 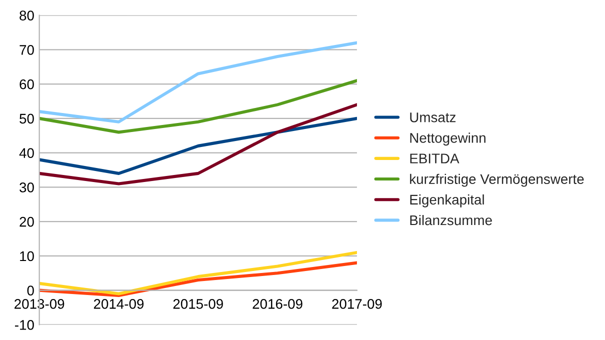 What do you see at coordinates (26, 153) in the screenshot?
I see `y-tick-label: 40` at bounding box center [26, 153].